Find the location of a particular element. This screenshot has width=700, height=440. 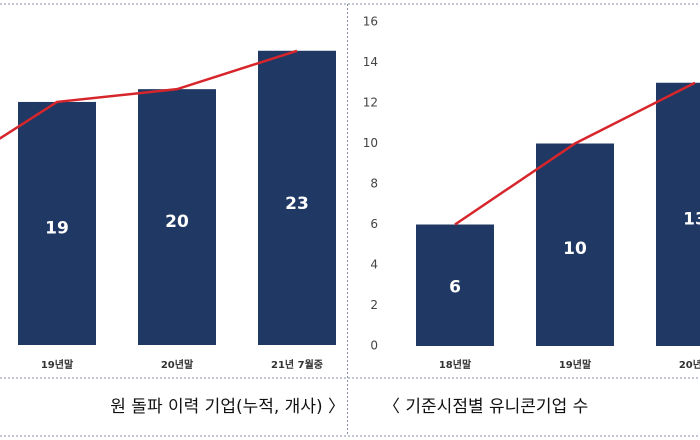

y-tick-label: 8 is located at coordinates (374, 184).